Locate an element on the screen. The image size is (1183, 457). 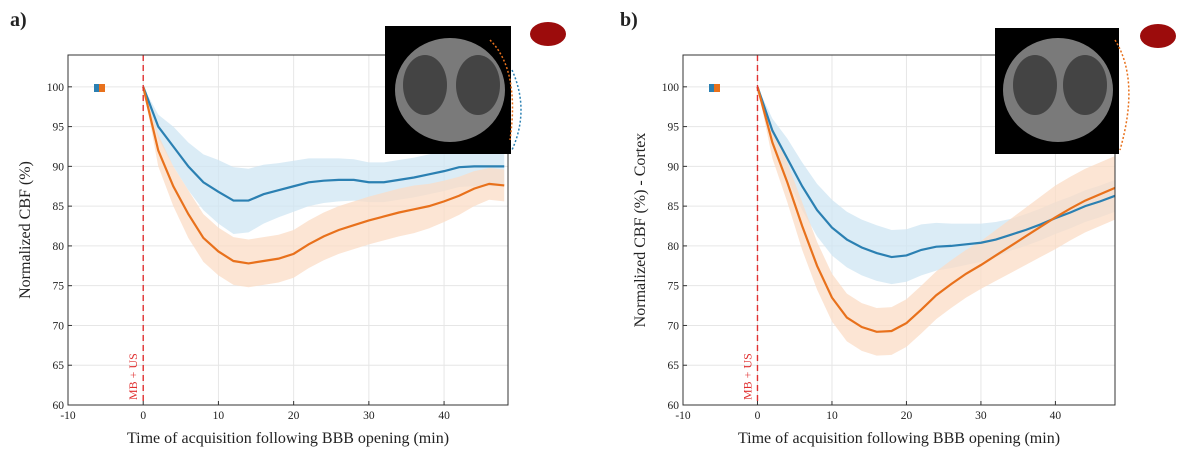
error-band is located at coordinates (324, 187).